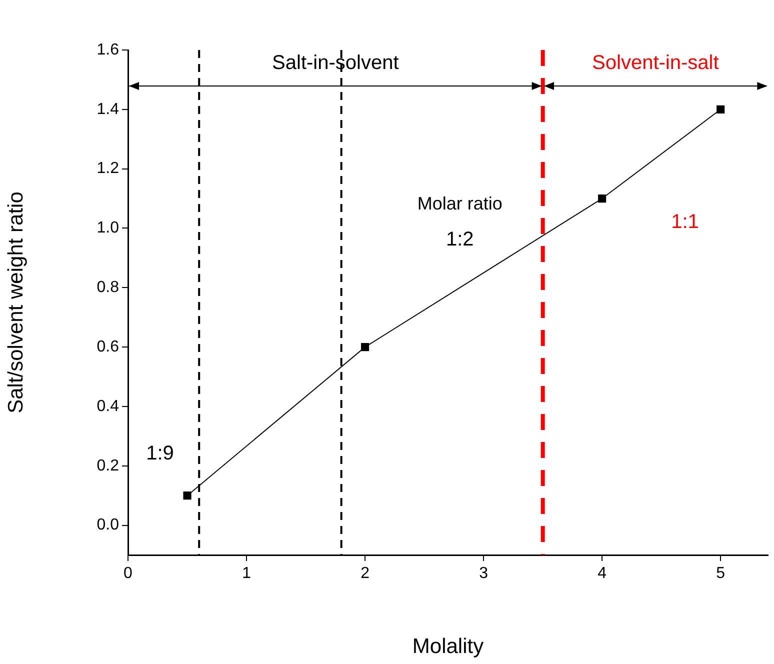 This screenshot has width=774, height=664. What do you see at coordinates (483, 573) in the screenshot?
I see `x-tick-label: 3` at bounding box center [483, 573].